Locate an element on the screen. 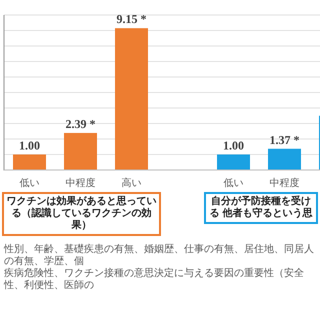 The height and width of the screenshot is (320, 320). text: 性別、年齢、基礎疾患の有無、婚姻歴、仕事の有無、居住地、同居人の有無、学歴、個 is located at coordinates (159, 256).